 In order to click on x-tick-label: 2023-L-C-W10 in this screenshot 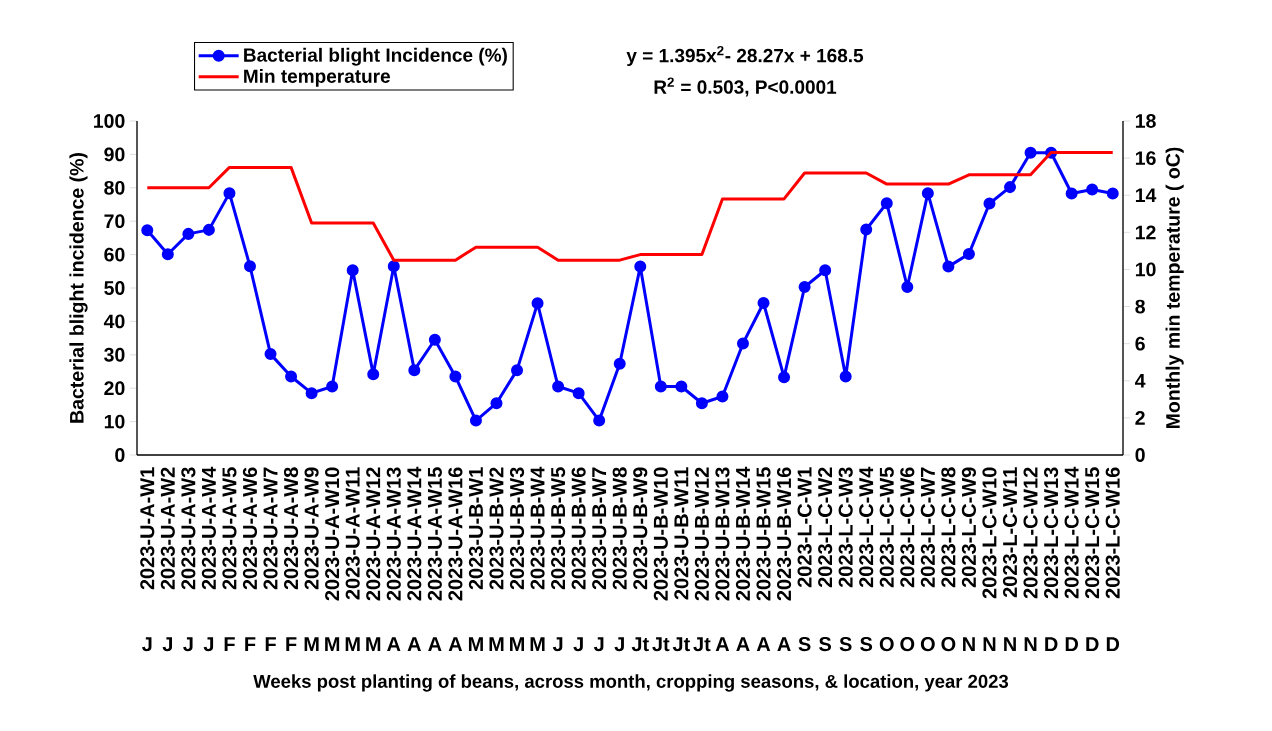, I will do `click(989, 533)`.